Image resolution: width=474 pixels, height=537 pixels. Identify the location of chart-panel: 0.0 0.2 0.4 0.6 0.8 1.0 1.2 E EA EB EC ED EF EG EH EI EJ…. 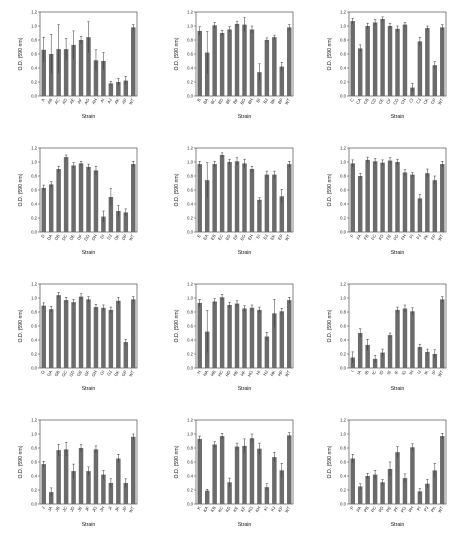
(234, 200).